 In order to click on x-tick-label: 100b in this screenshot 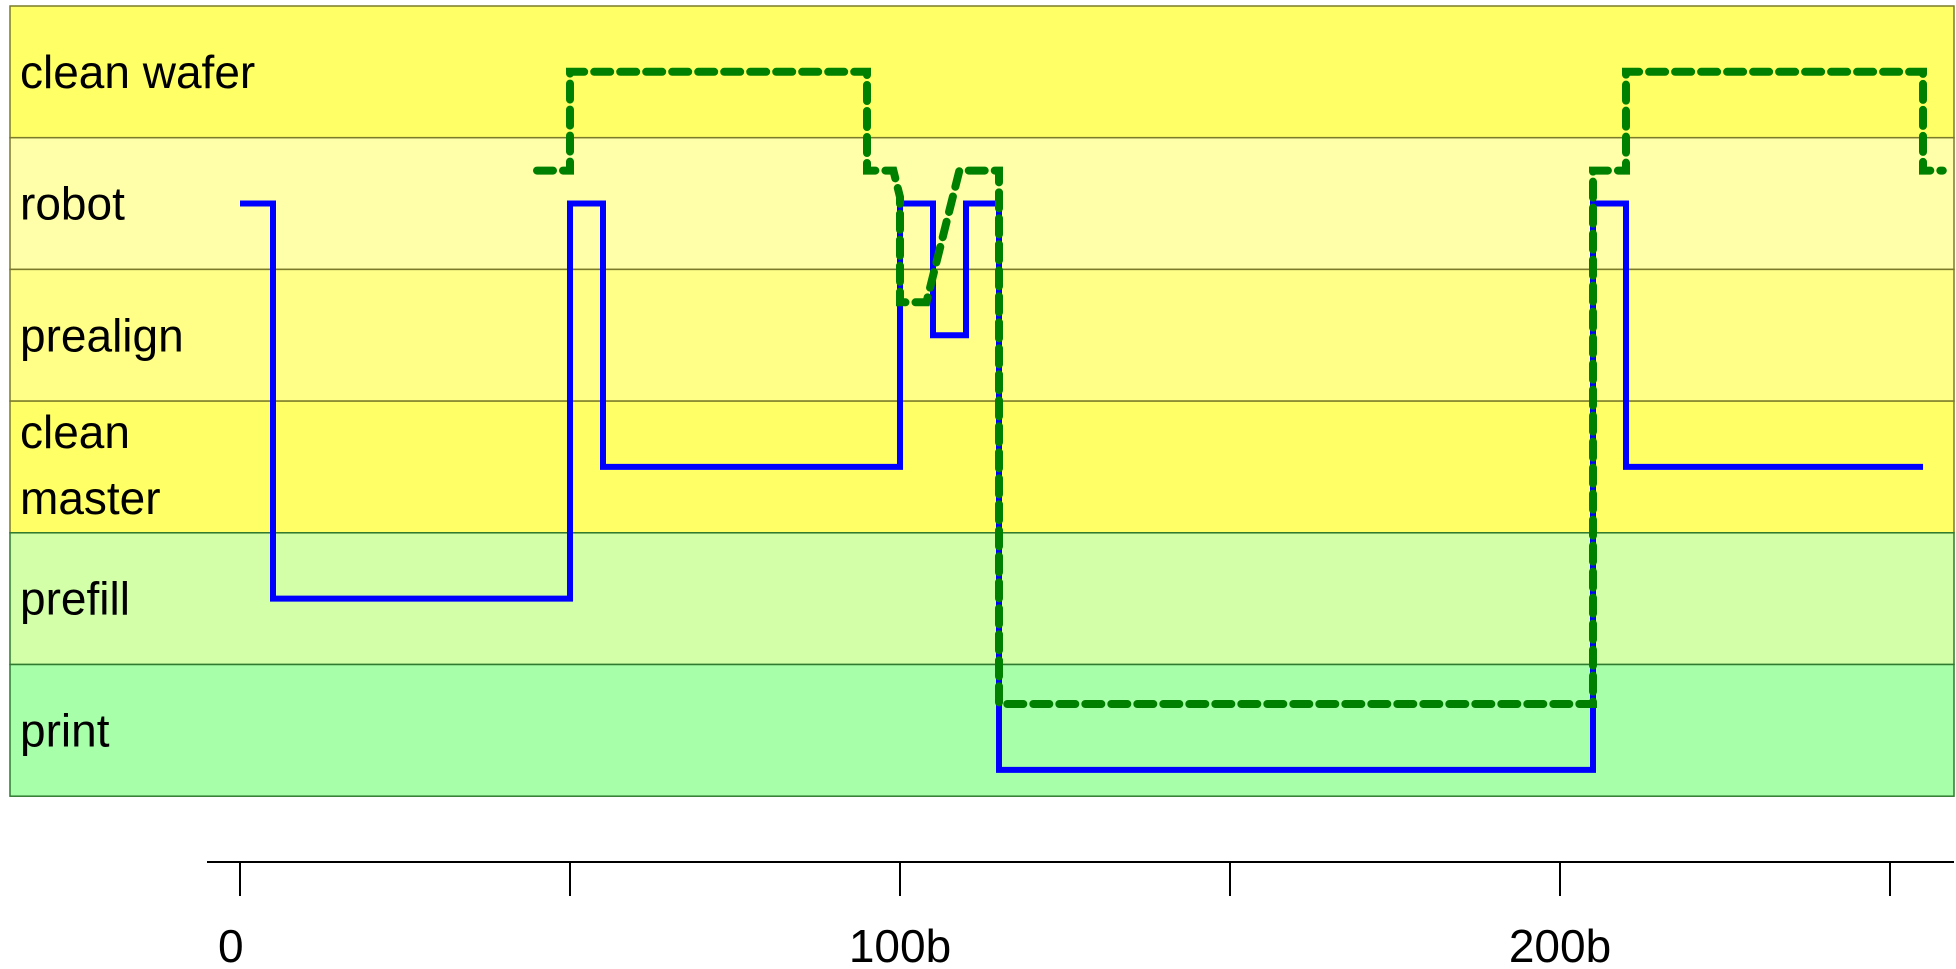, I will do `click(900, 944)`.